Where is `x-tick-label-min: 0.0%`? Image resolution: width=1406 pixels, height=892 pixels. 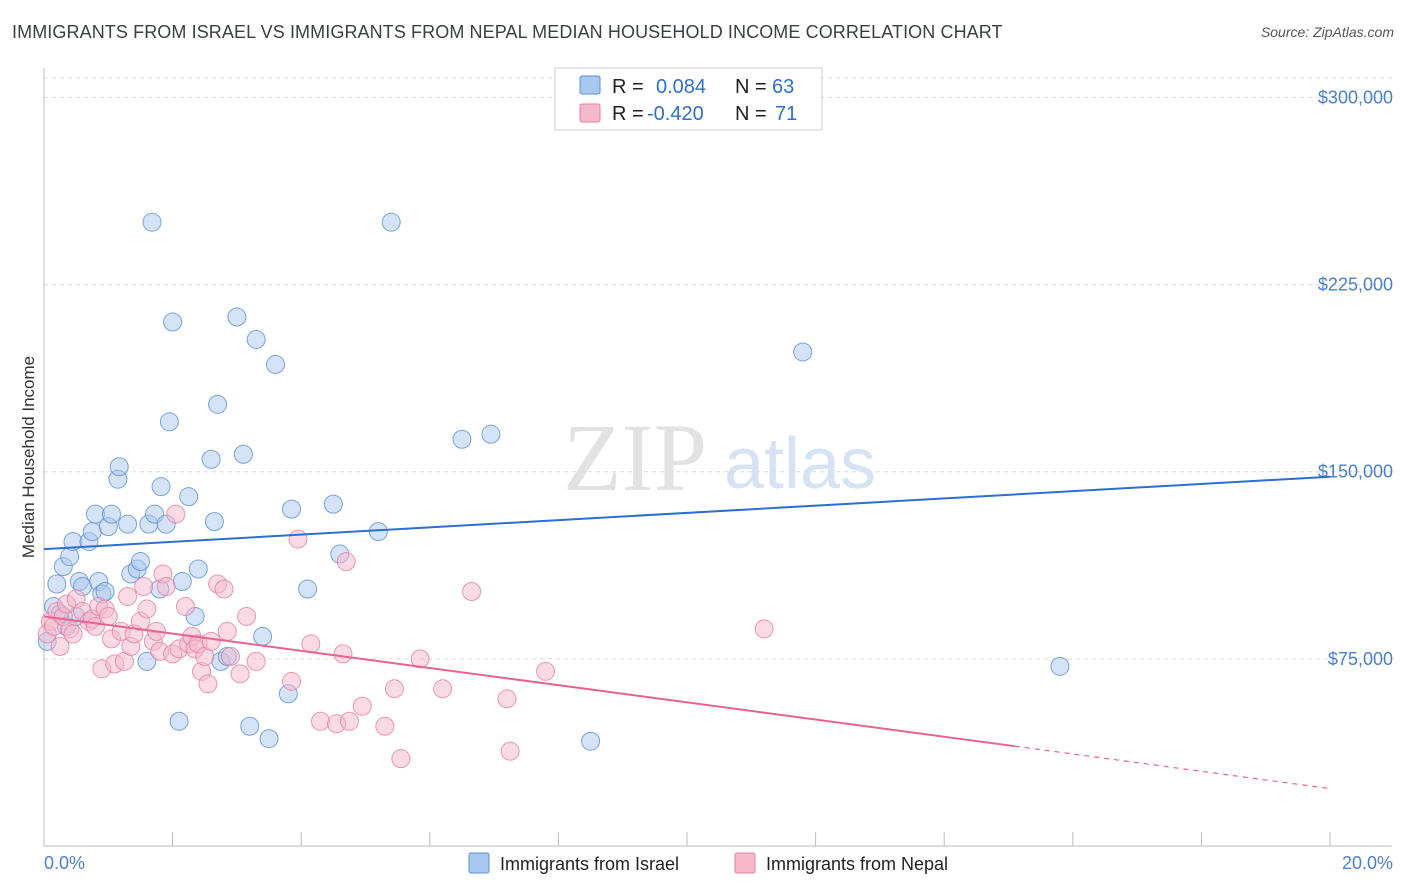 x-tick-label-min: 0.0% is located at coordinates (64, 863).